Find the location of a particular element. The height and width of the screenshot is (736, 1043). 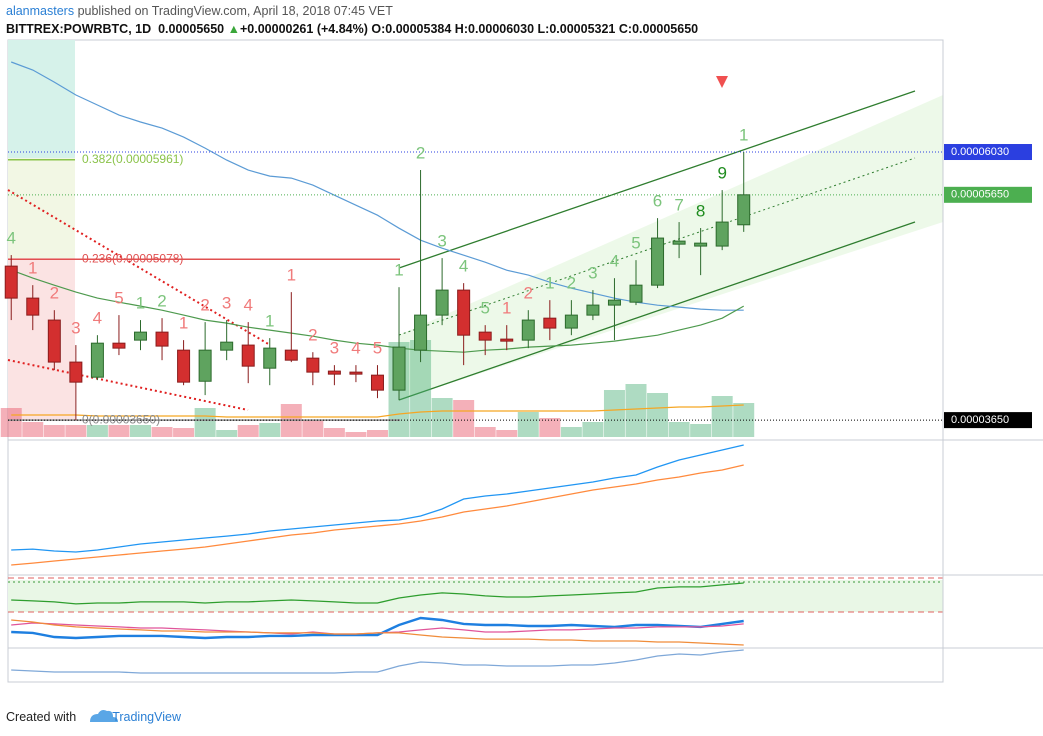

channel-upper is located at coordinates (657, 179).